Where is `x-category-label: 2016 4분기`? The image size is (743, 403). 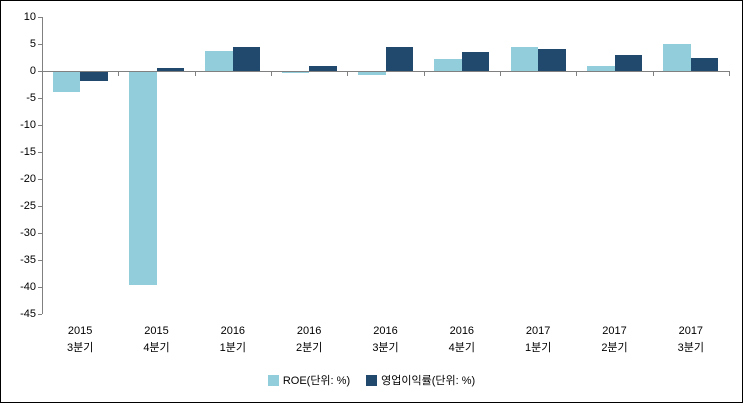
x-category-label: 2016 4분기 is located at coordinates (462, 340).